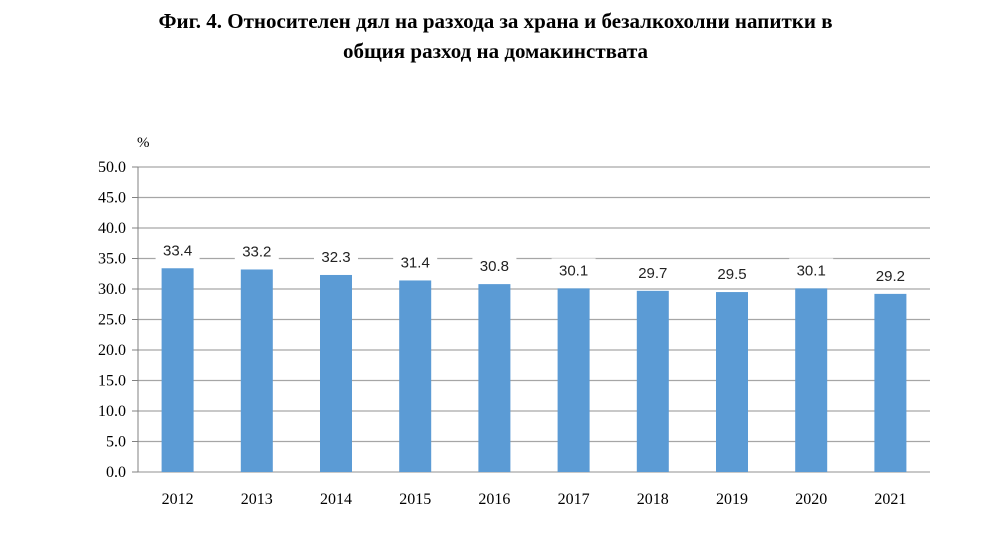  I want to click on y-unit-label: %, so click(143, 143).